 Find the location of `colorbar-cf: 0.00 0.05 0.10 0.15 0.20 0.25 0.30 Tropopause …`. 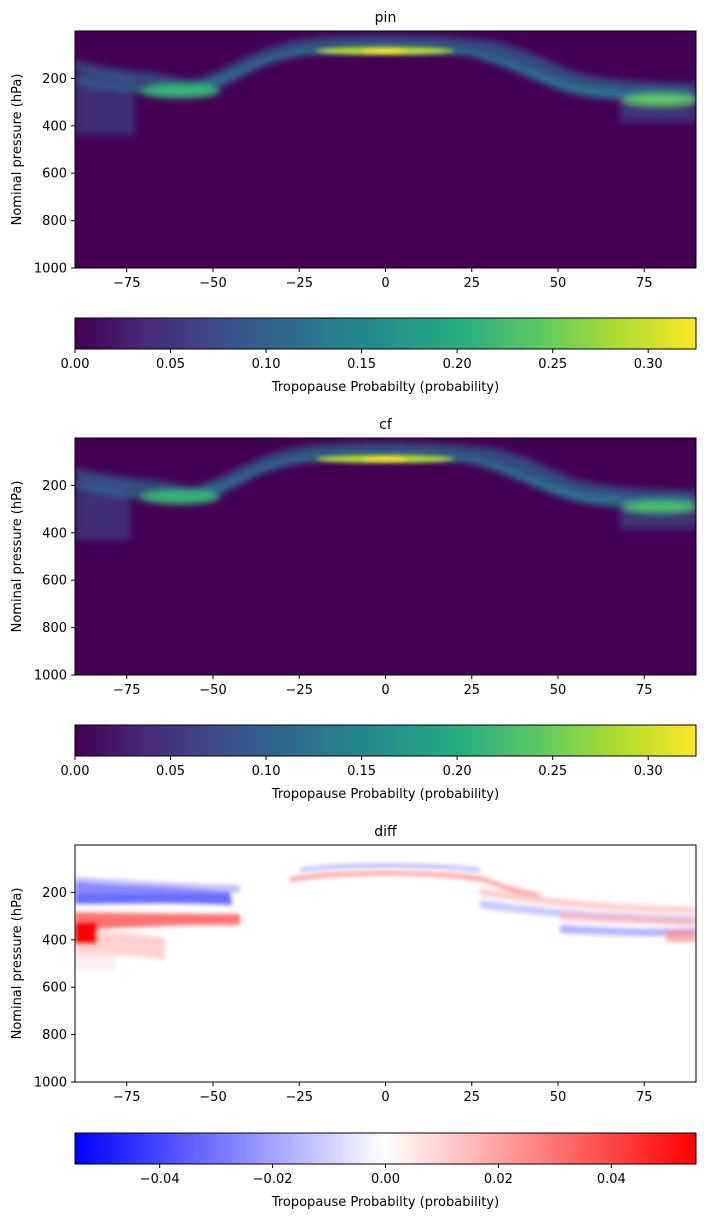

colorbar-cf: 0.00 0.05 0.10 0.15 0.20 0.25 0.30 Tropopause … is located at coordinates (379, 763).